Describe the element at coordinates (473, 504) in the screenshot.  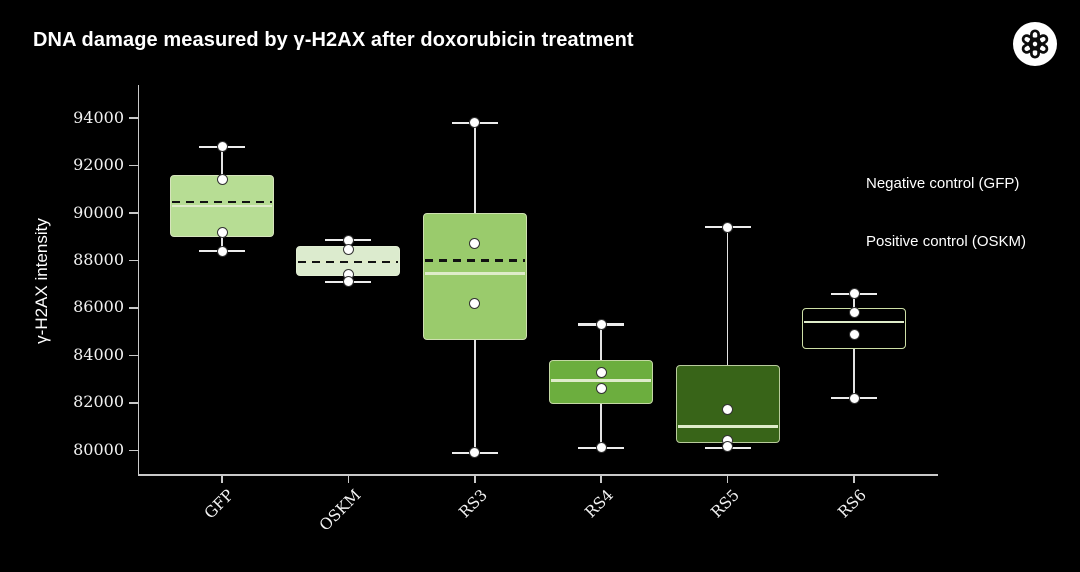
I see `category-label-rs3: RS3` at that location.